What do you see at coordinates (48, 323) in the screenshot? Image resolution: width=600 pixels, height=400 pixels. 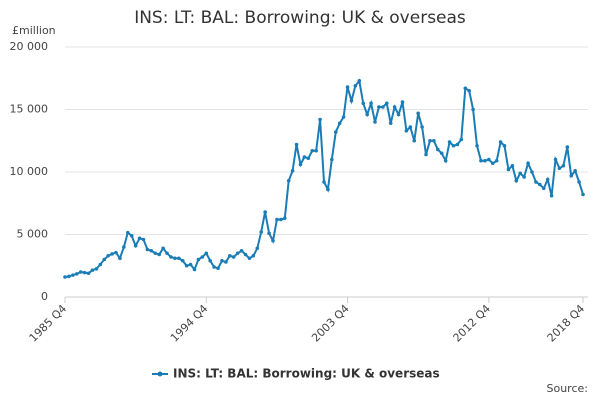 I see `x-tick-label: 1985 Q4` at bounding box center [48, 323].